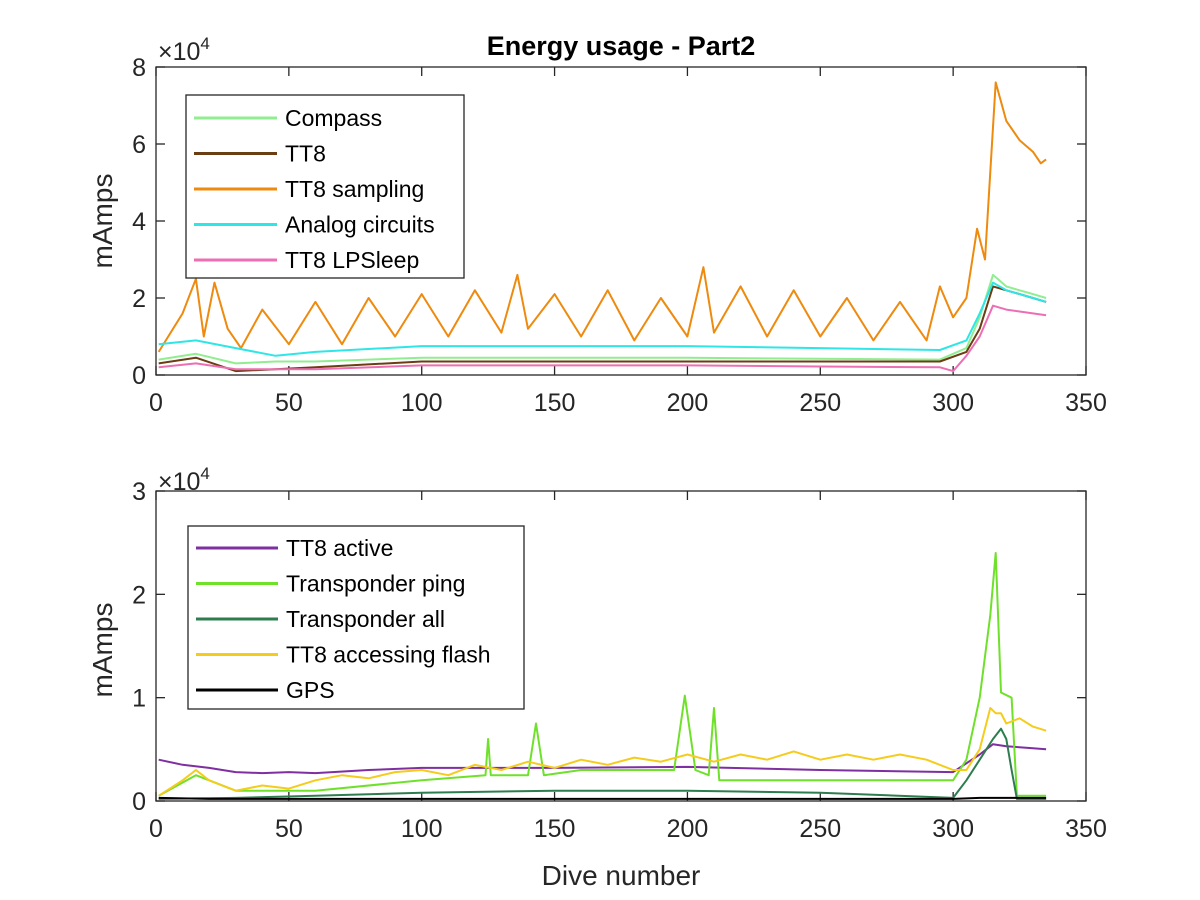 This screenshot has height=900, width=1200. I want to click on y-tick-label: 8, so click(139, 68).